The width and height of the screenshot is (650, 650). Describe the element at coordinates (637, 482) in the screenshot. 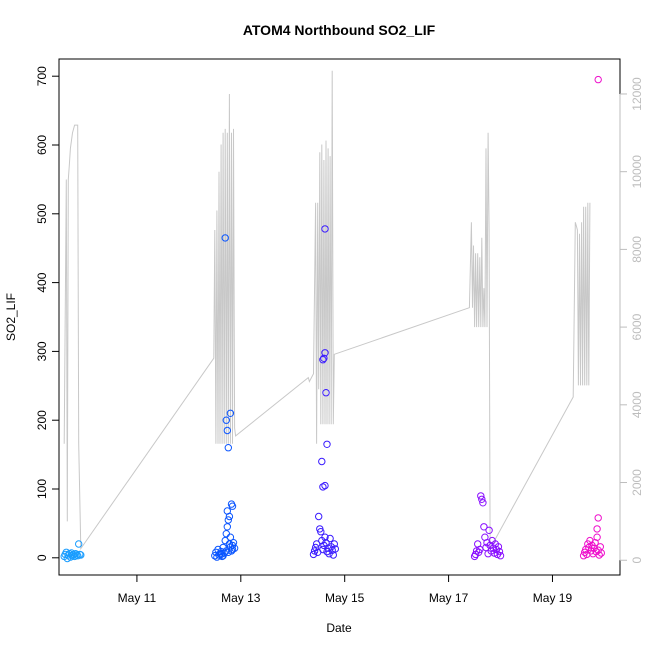

I see `y2-tick-label-1: 2000` at that location.